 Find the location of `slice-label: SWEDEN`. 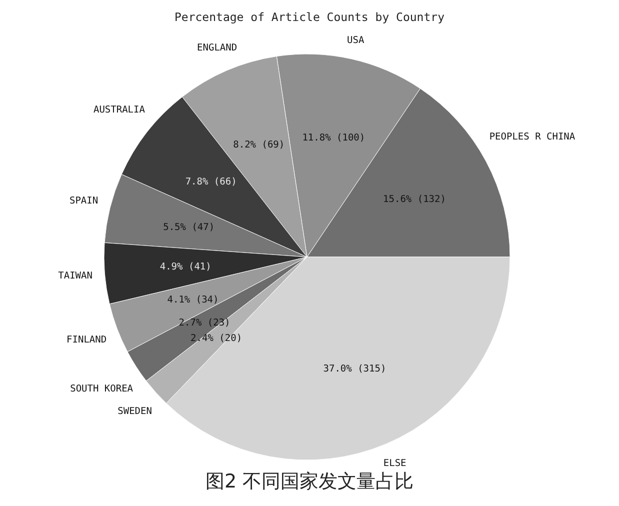

slice-label: SWEDEN is located at coordinates (135, 411).